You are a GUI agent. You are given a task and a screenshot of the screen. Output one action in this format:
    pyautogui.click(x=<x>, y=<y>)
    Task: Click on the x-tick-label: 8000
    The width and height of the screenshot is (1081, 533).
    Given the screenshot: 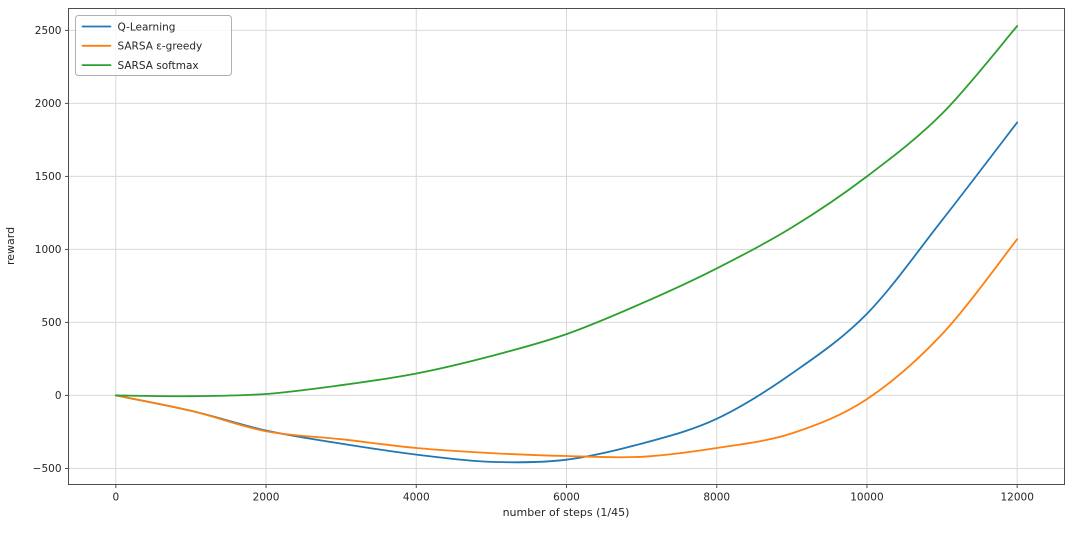 What is the action you would take?
    pyautogui.click(x=716, y=498)
    